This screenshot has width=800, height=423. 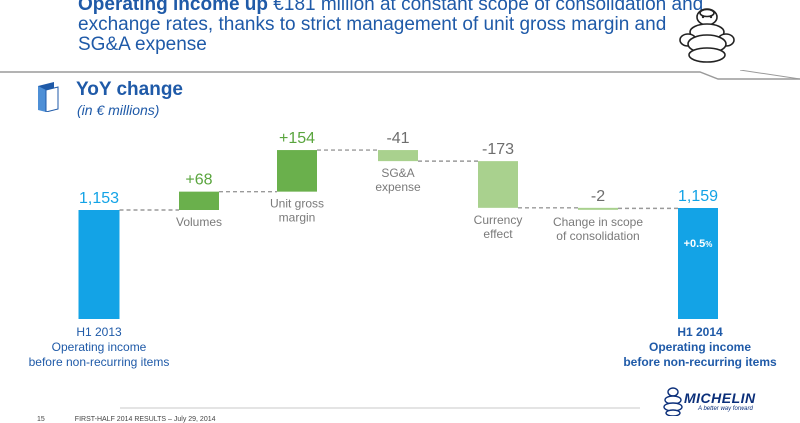 I want to click on category-label: SG&A, so click(x=397, y=173).